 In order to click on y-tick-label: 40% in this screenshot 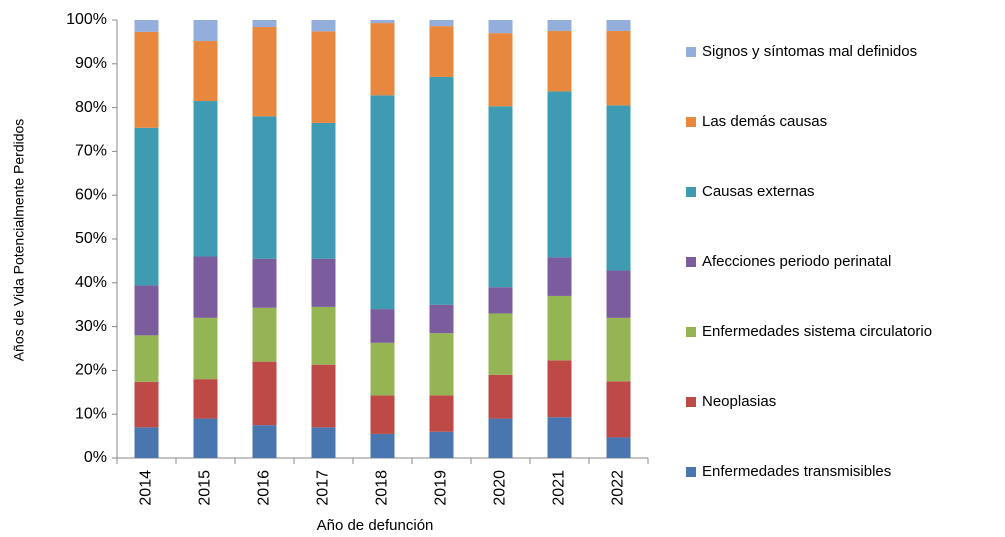, I will do `click(91, 282)`.